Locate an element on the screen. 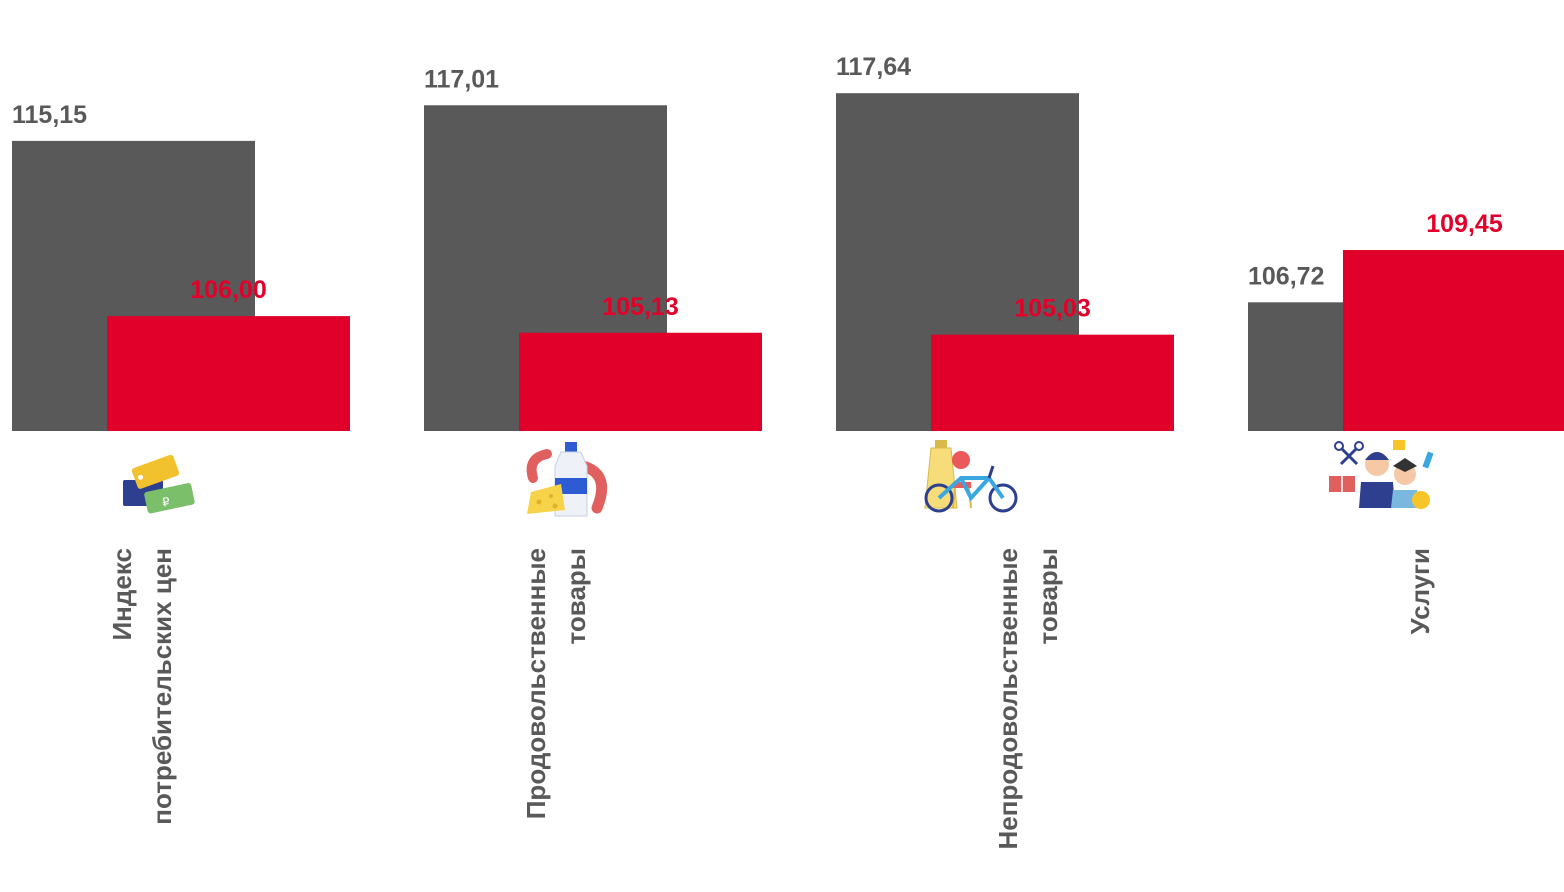 Image resolution: width=1564 pixels, height=892 pixels. value-label-series-1: 106,72 is located at coordinates (1286, 276).